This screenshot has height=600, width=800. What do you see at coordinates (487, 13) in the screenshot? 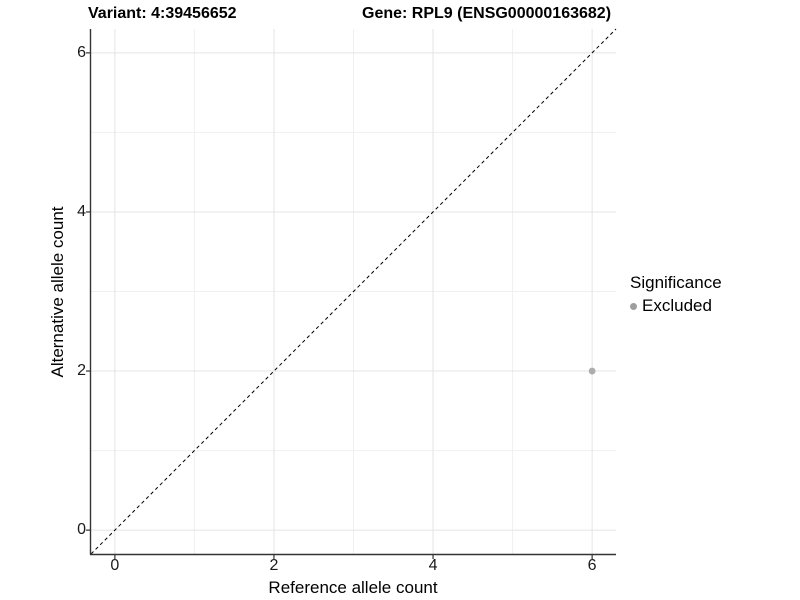
I see `plot-title-gene: Gene: RPL9 (ENSG00000163682)` at bounding box center [487, 13].